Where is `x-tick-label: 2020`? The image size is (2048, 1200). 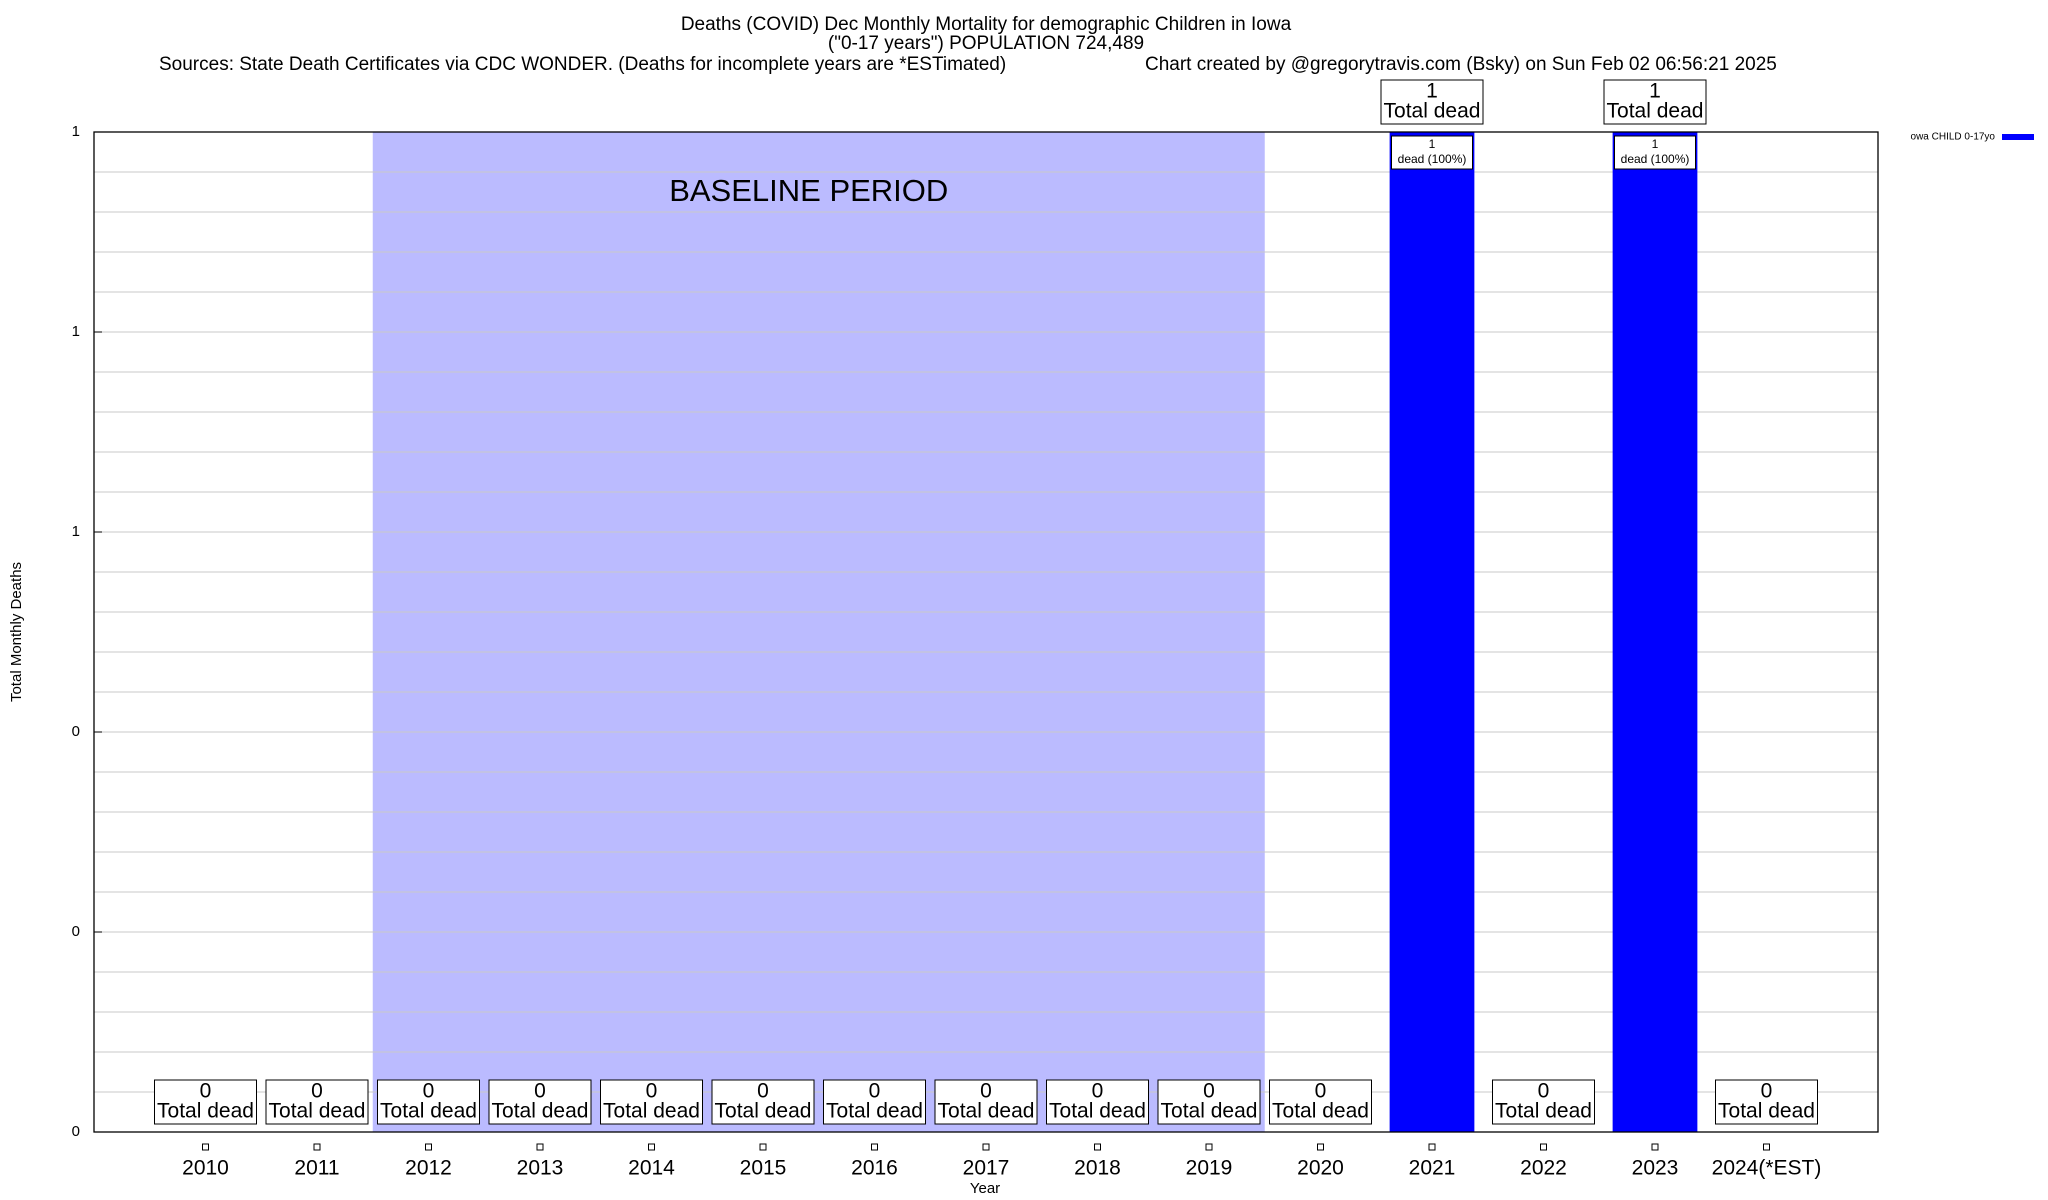 x-tick-label: 2020 is located at coordinates (1320, 1168).